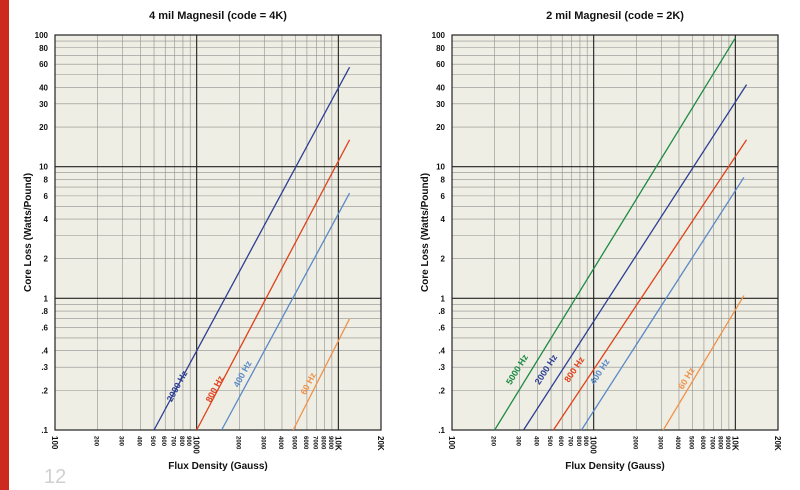 The width and height of the screenshot is (800, 490). Describe the element at coordinates (43, 48) in the screenshot. I see `chart-0-y-tick-label: 80` at that location.